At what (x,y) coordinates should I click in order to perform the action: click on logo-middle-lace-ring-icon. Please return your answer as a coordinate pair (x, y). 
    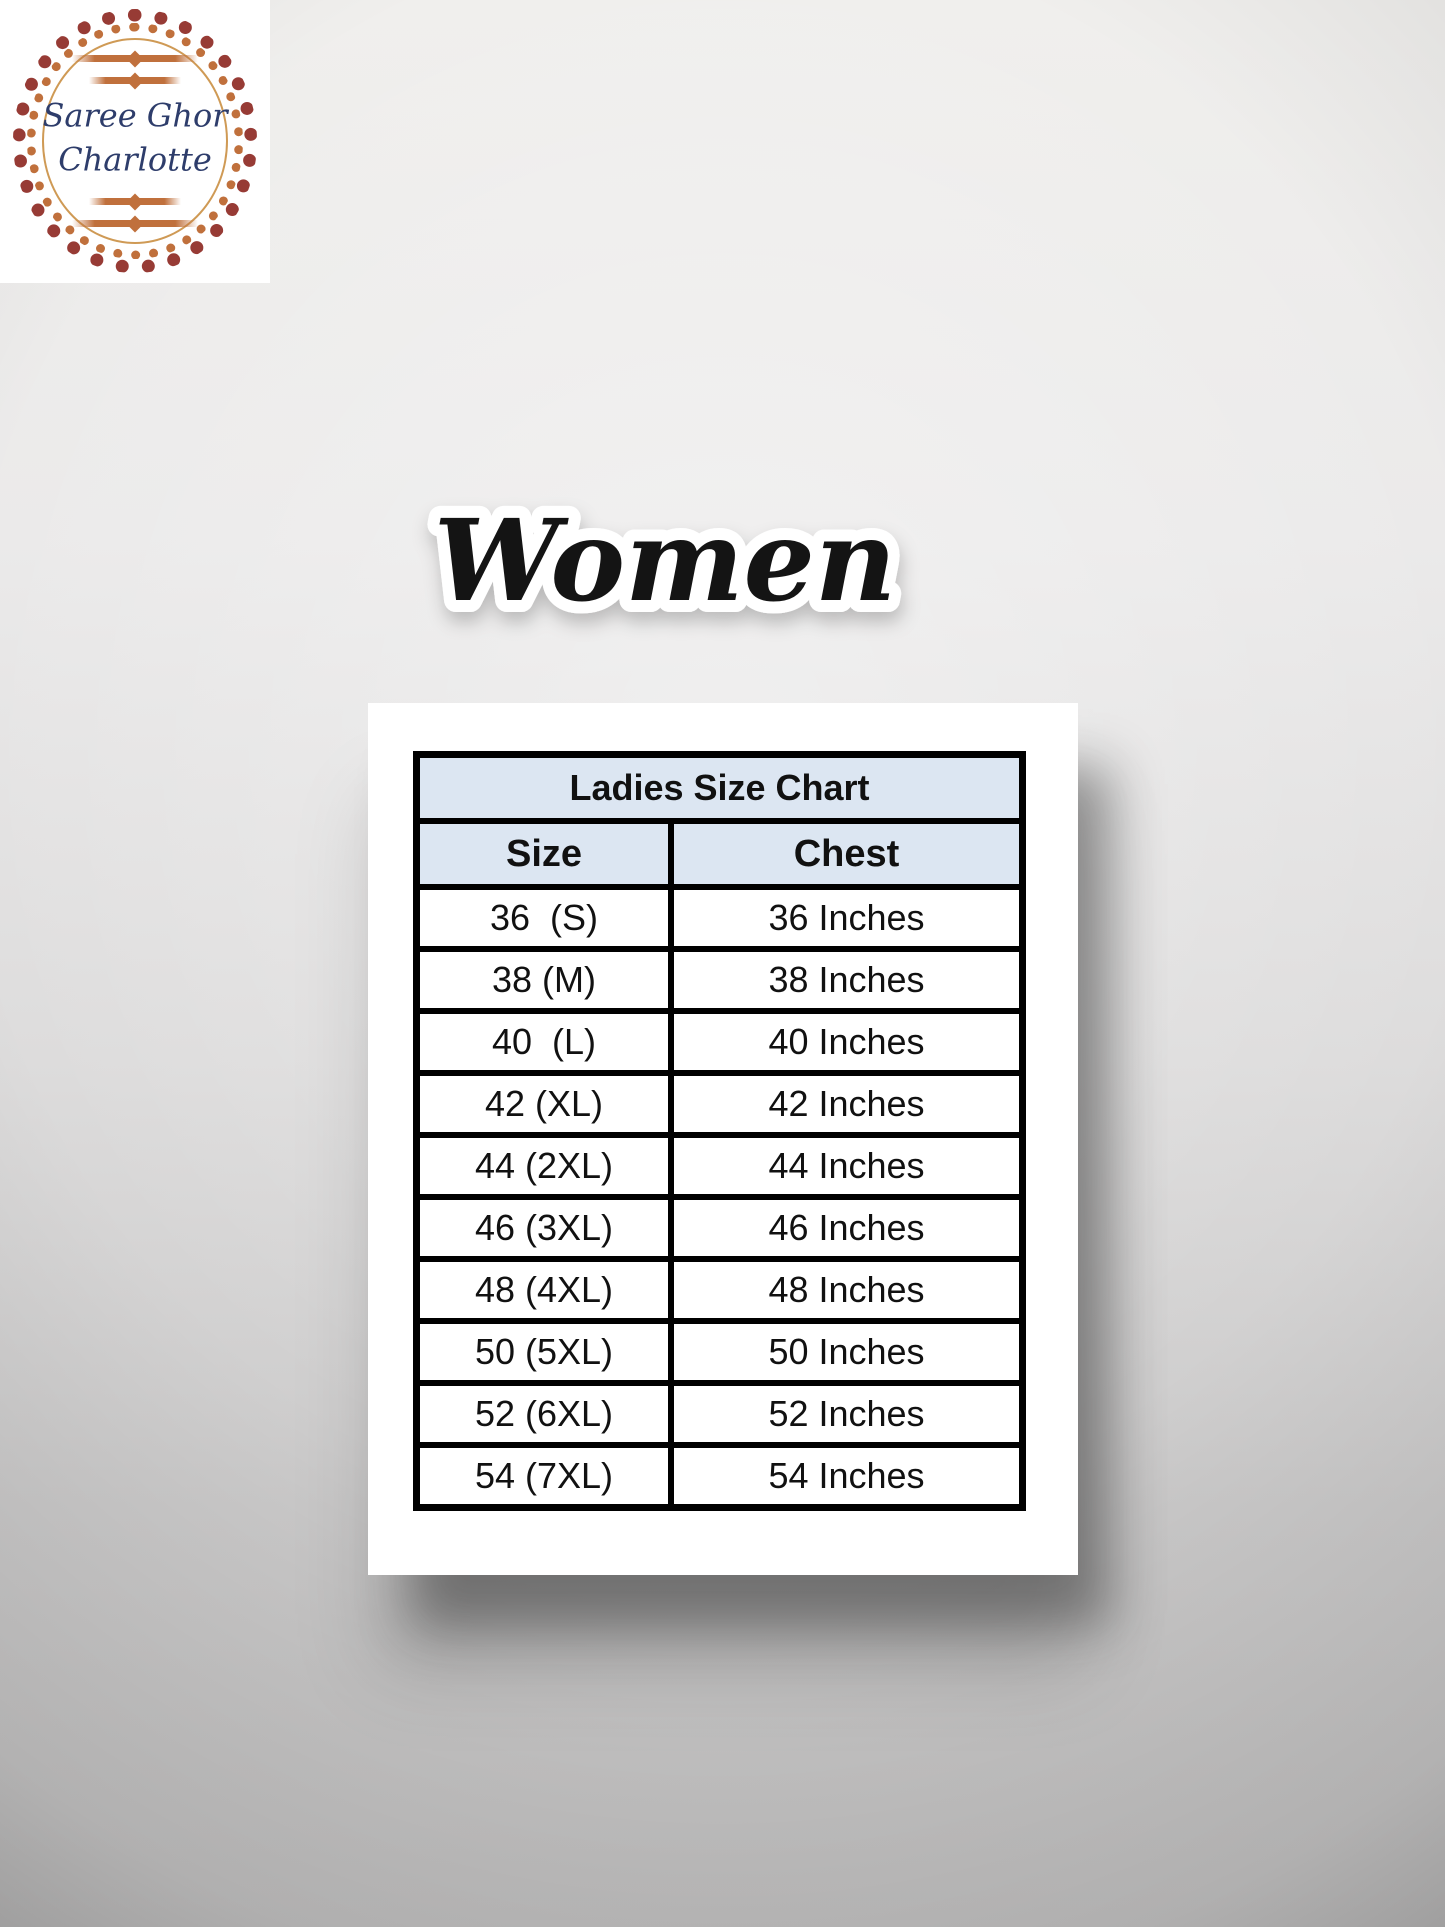
    Looking at the image, I should click on (135, 141).